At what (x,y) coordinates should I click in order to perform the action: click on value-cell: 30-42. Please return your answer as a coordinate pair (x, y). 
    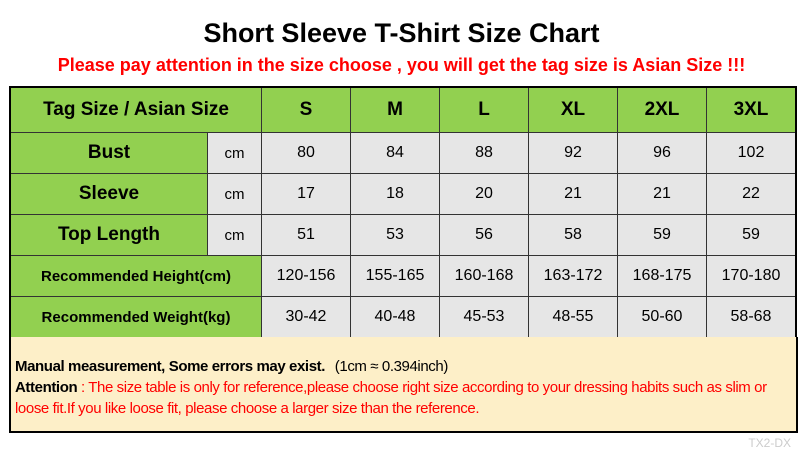
    Looking at the image, I should click on (306, 317).